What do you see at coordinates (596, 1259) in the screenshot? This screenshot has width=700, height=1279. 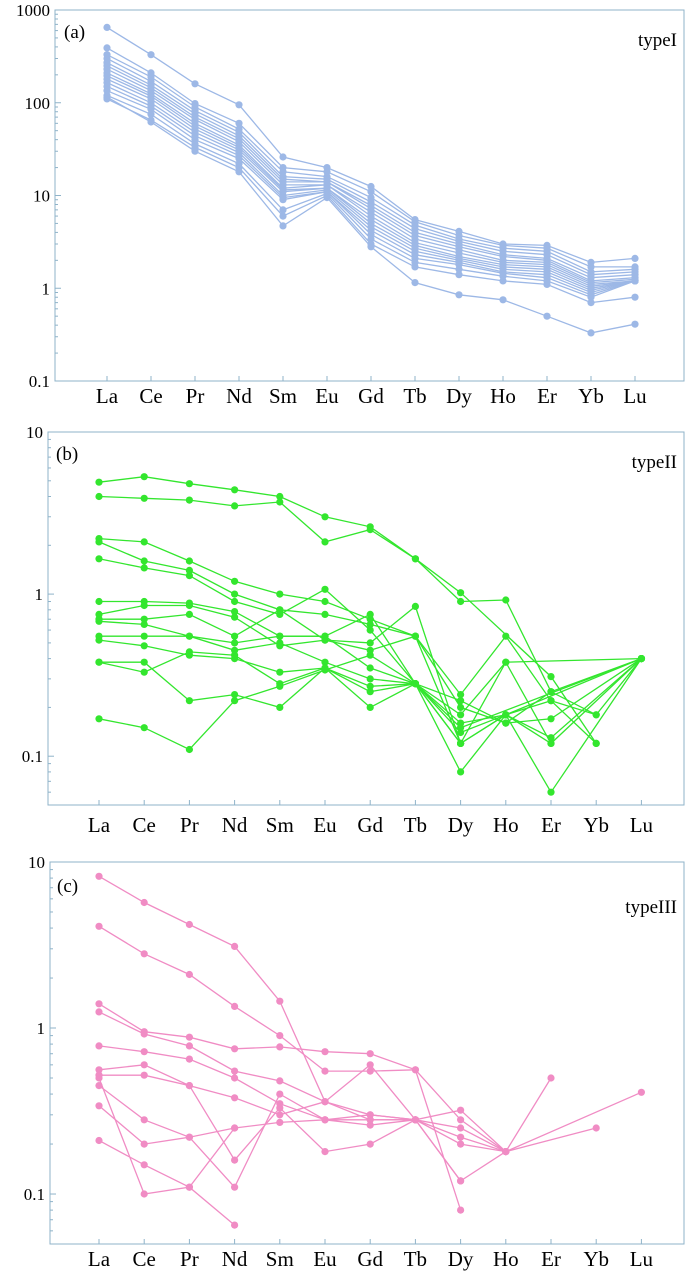 I see `x-tick-label-yb: Yb` at bounding box center [596, 1259].